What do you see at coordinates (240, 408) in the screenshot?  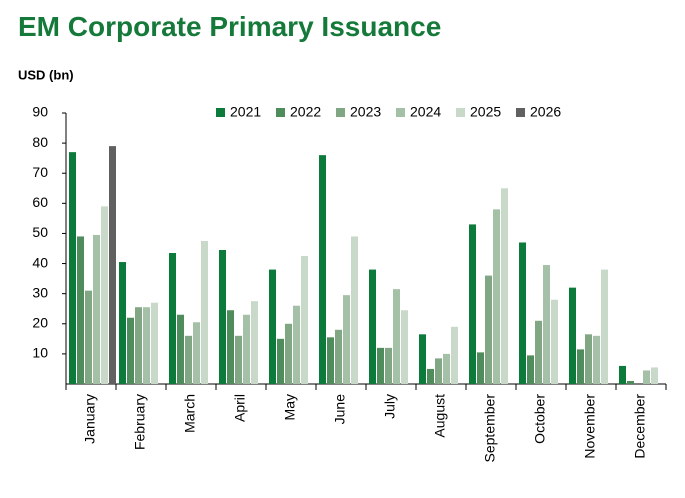 I see `x-tick-label: April` at bounding box center [240, 408].